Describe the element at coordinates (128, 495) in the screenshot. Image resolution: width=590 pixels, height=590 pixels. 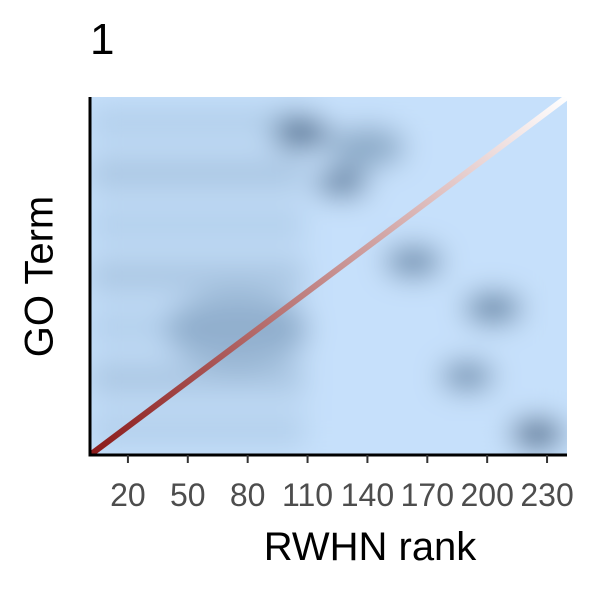
I see `x-tick-label: 20` at that location.